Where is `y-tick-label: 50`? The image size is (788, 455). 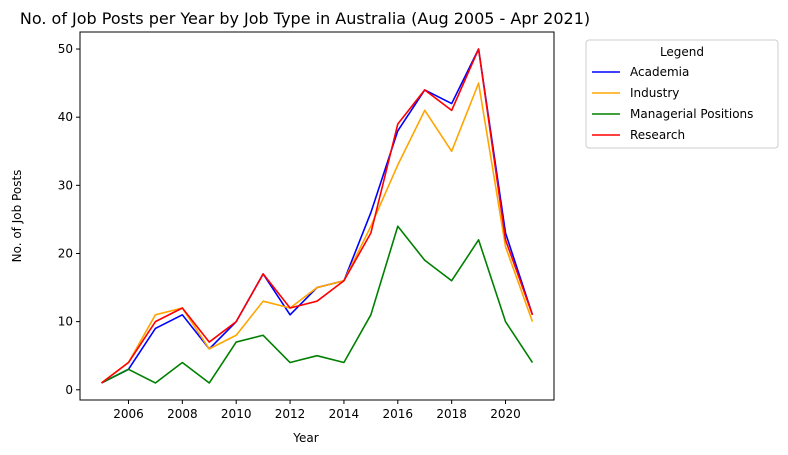
y-tick-label: 50 is located at coordinates (65, 49).